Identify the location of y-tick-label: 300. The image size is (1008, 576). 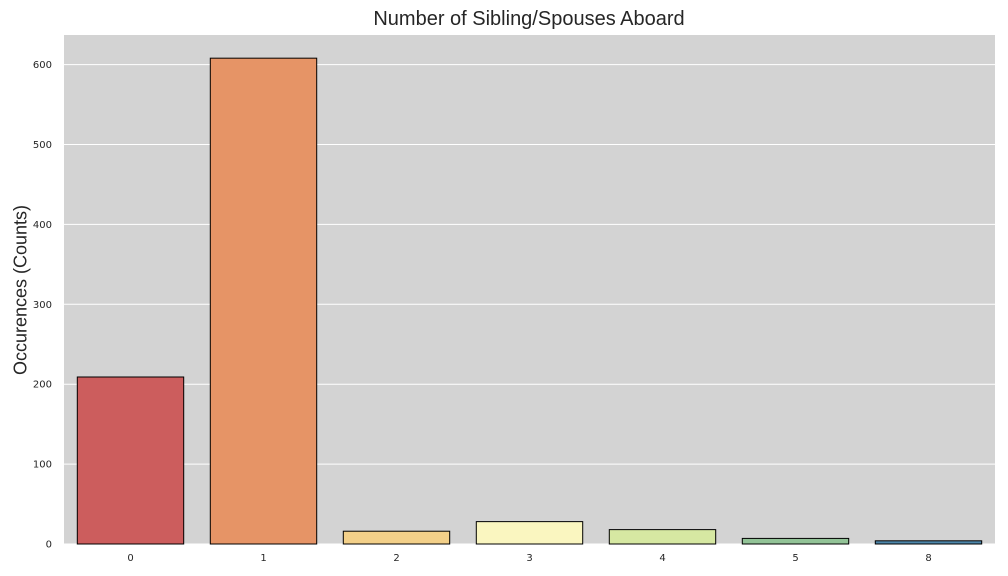
(42, 305).